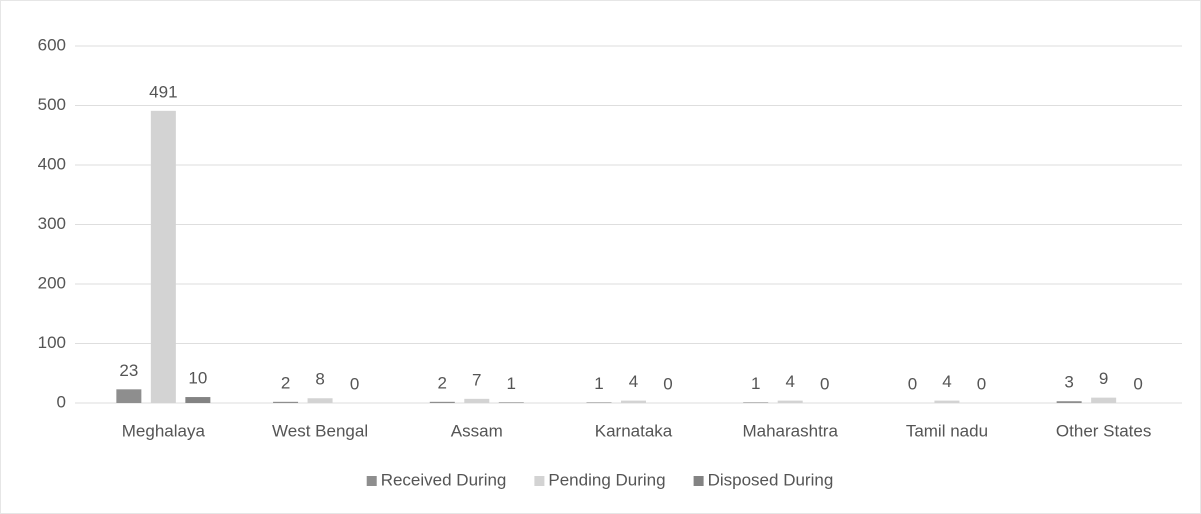 This screenshot has width=1201, height=514. Describe the element at coordinates (61, 401) in the screenshot. I see `y-tick-label: 0` at that location.